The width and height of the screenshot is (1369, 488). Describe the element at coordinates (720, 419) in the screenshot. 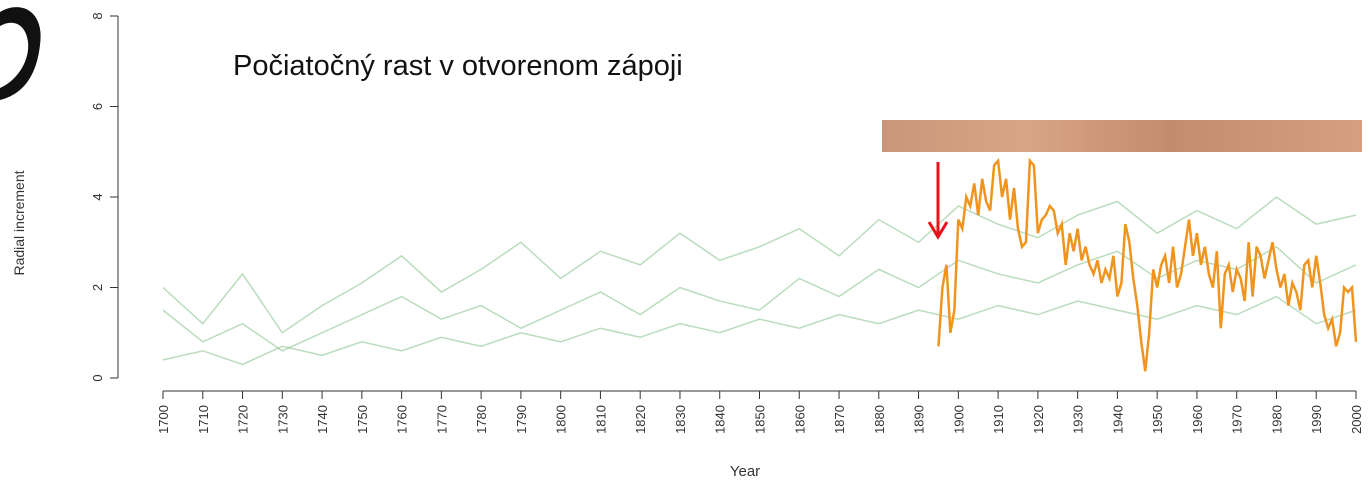

I see `x-tick-label: 1840` at that location.